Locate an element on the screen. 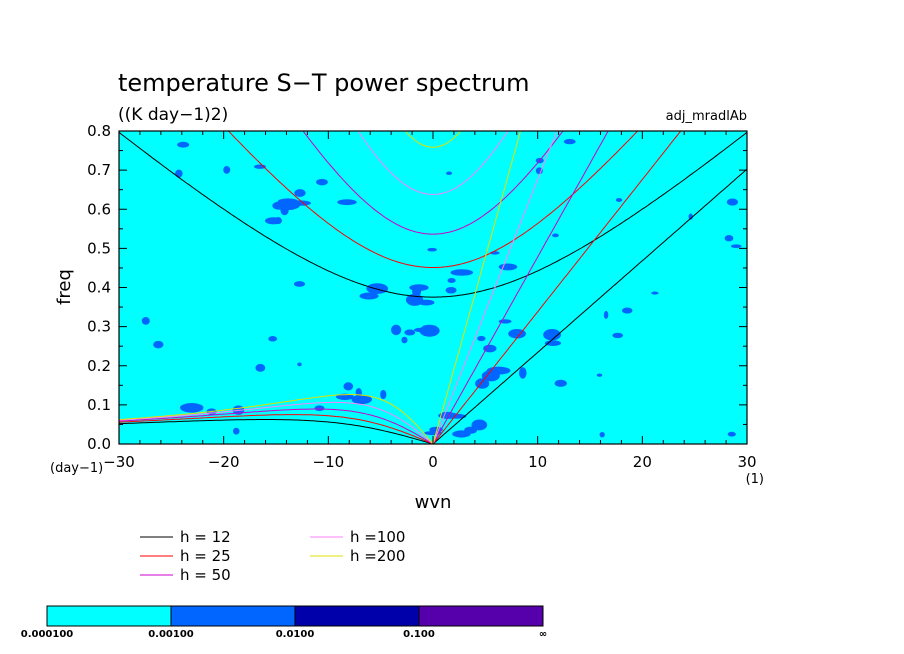 The image size is (904, 654). y-tick-label: 0.1 is located at coordinates (99, 405).